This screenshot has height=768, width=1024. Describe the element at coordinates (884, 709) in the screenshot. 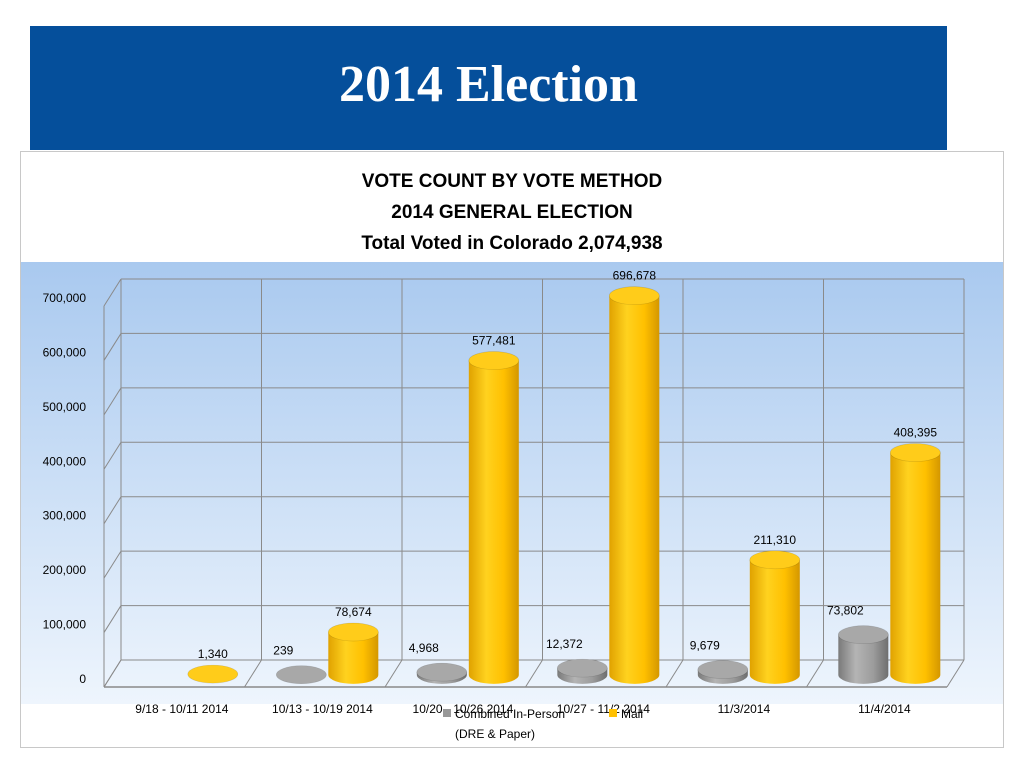

I see `x-tick-label: 11/4/2014` at that location.